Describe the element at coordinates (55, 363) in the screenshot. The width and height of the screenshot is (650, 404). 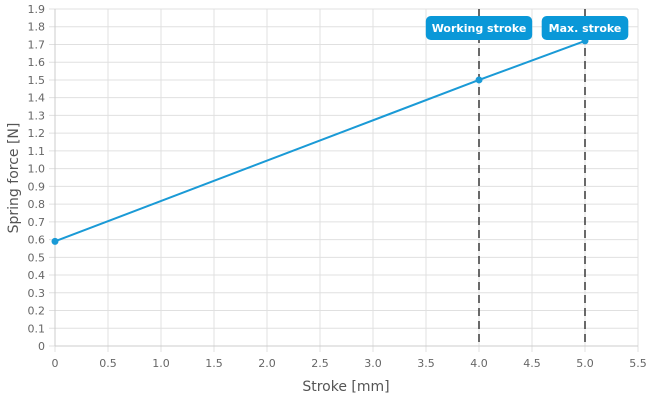
I see `x-tick-label: 0` at that location.